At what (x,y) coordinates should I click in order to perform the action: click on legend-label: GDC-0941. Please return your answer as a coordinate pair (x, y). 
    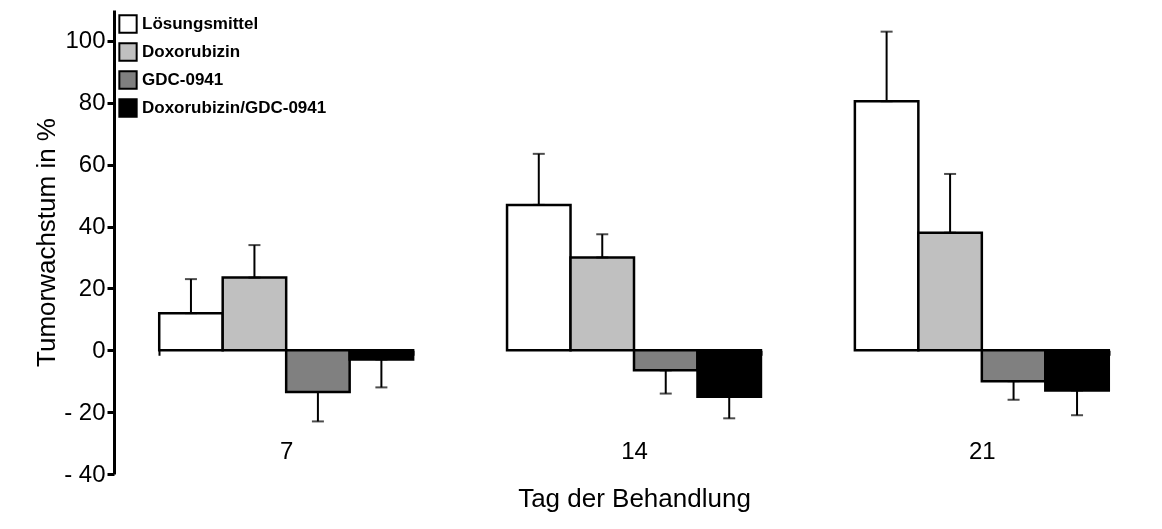
    Looking at the image, I should click on (183, 79).